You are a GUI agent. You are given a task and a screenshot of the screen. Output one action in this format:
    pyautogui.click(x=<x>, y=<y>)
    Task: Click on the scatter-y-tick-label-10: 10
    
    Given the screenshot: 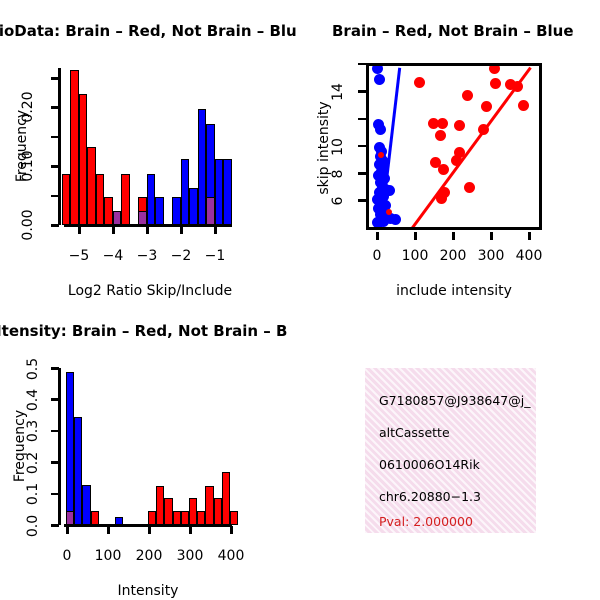 What is the action you would take?
    pyautogui.click(x=338, y=147)
    